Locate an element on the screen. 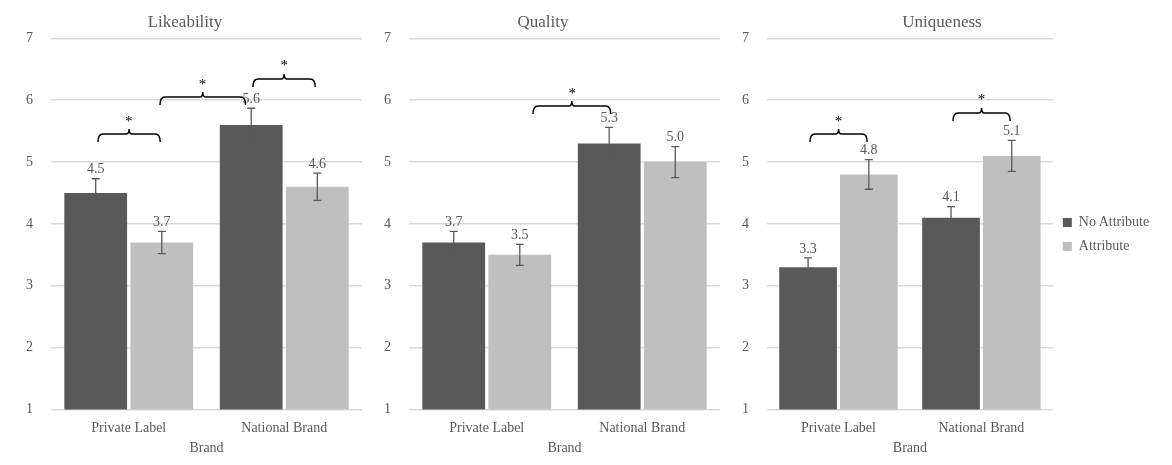 The width and height of the screenshot is (1172, 465). chart-title: Quality is located at coordinates (543, 21).